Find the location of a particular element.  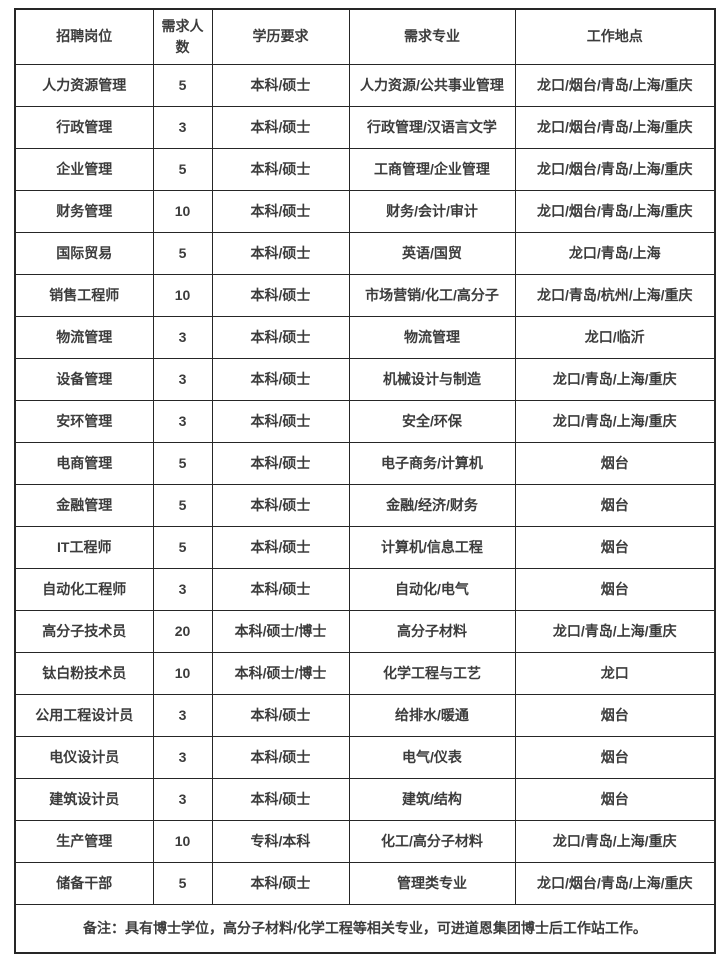

position-cell: 高分子技术员 is located at coordinates (84, 631).